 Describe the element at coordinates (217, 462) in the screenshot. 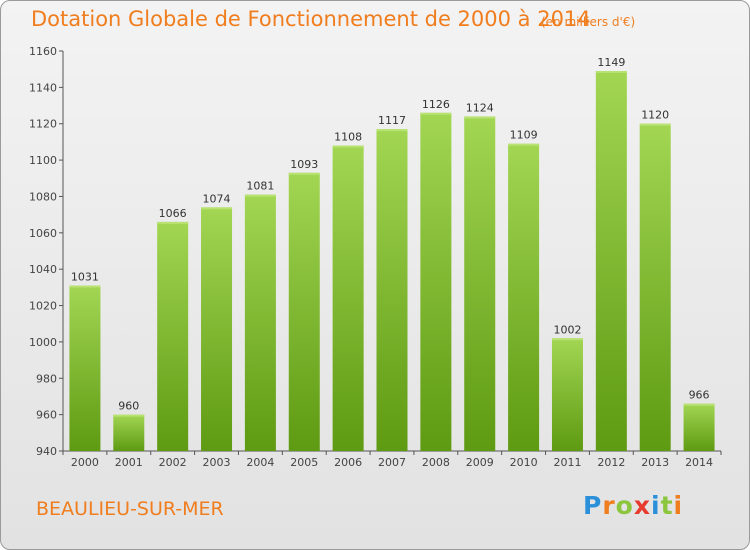

I see `x-tick-label: 2003` at that location.